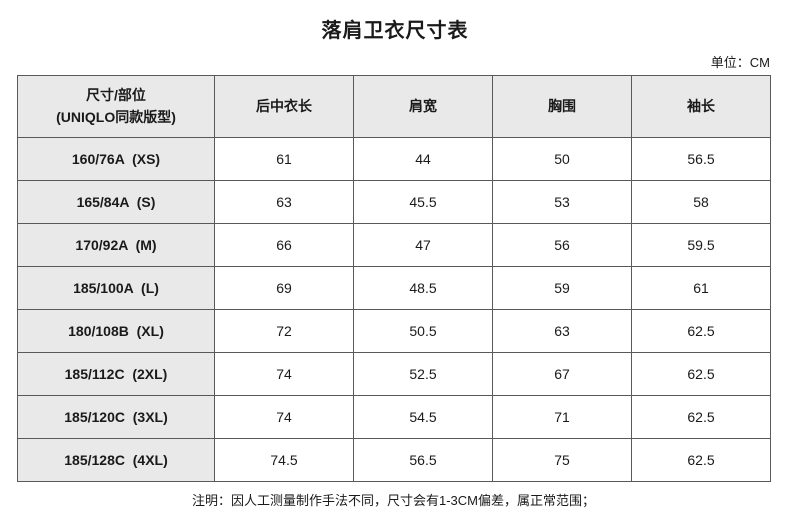  What do you see at coordinates (393, 500) in the screenshot?
I see `note-text: 注明：因人工测量制作手法不同，尺寸会有1-3CM偏差，属正常范围；` at bounding box center [393, 500].